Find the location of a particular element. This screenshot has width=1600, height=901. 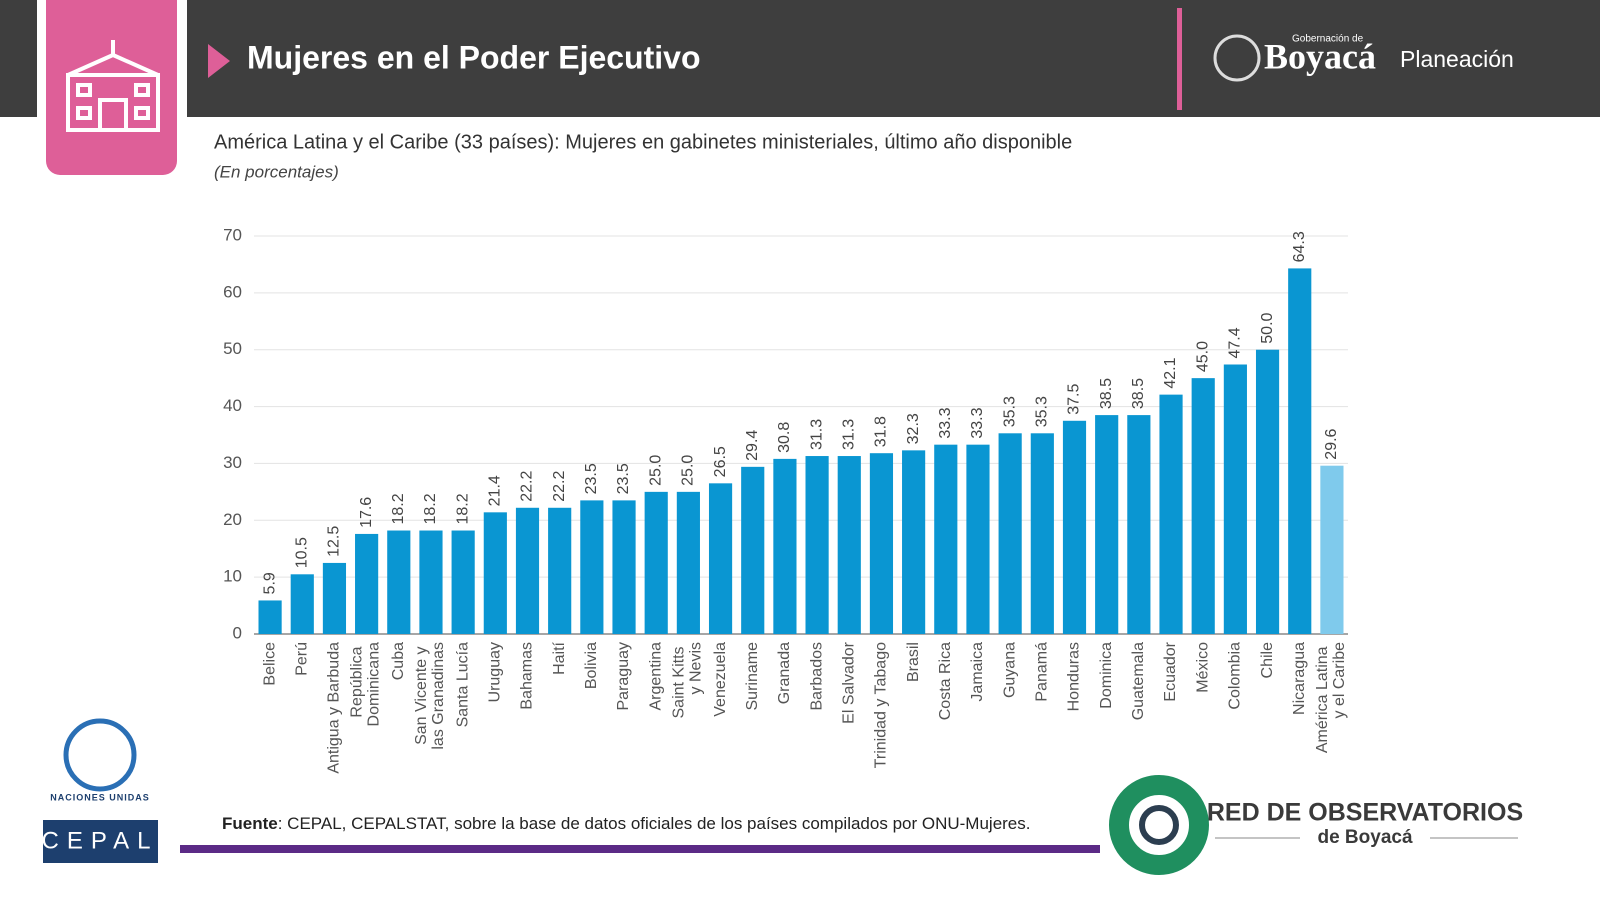

value-label: 29.6 is located at coordinates (1331, 443).